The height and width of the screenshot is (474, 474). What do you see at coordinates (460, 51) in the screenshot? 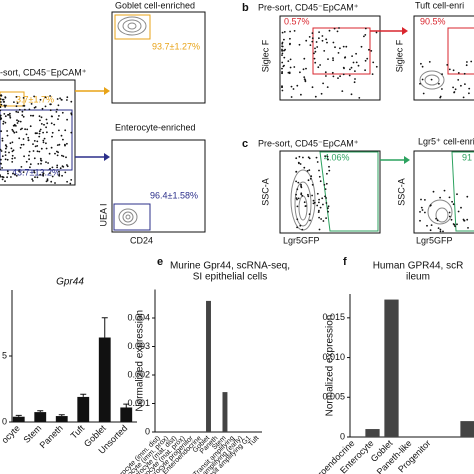
I see `gate` at bounding box center [460, 51].